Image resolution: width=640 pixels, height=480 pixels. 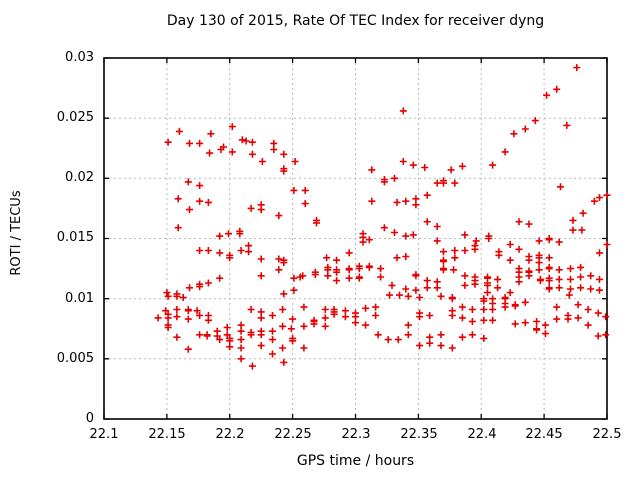 What do you see at coordinates (79, 298) in the screenshot?
I see `y-tick-label: 0.01` at bounding box center [79, 298].